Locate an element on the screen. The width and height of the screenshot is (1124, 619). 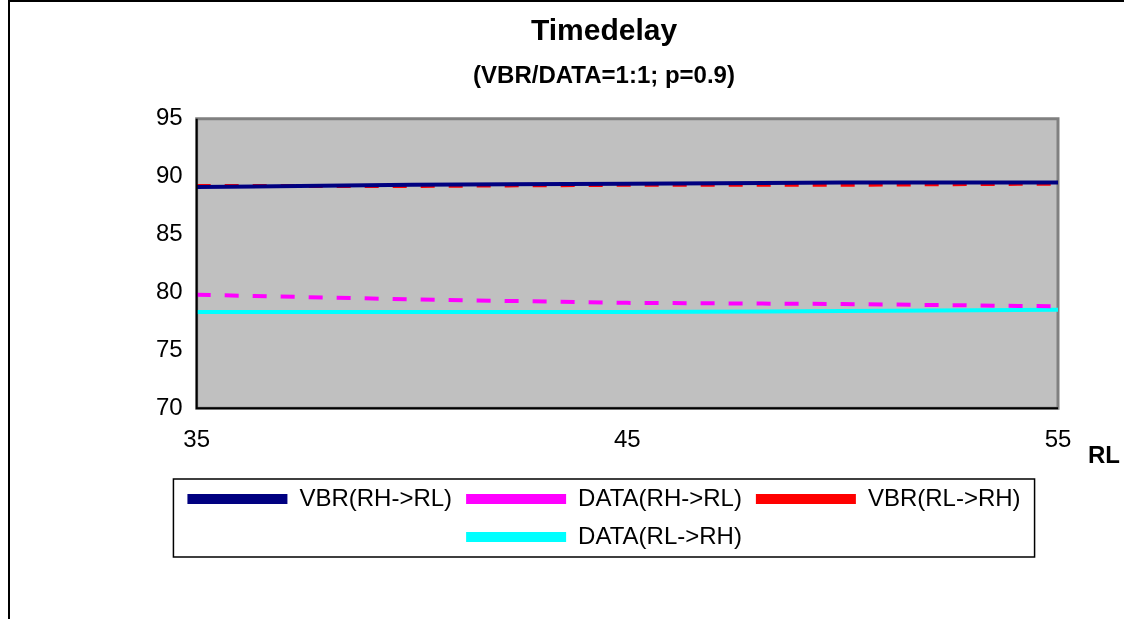
legend-label: DATA(RH->RL) is located at coordinates (660, 497).